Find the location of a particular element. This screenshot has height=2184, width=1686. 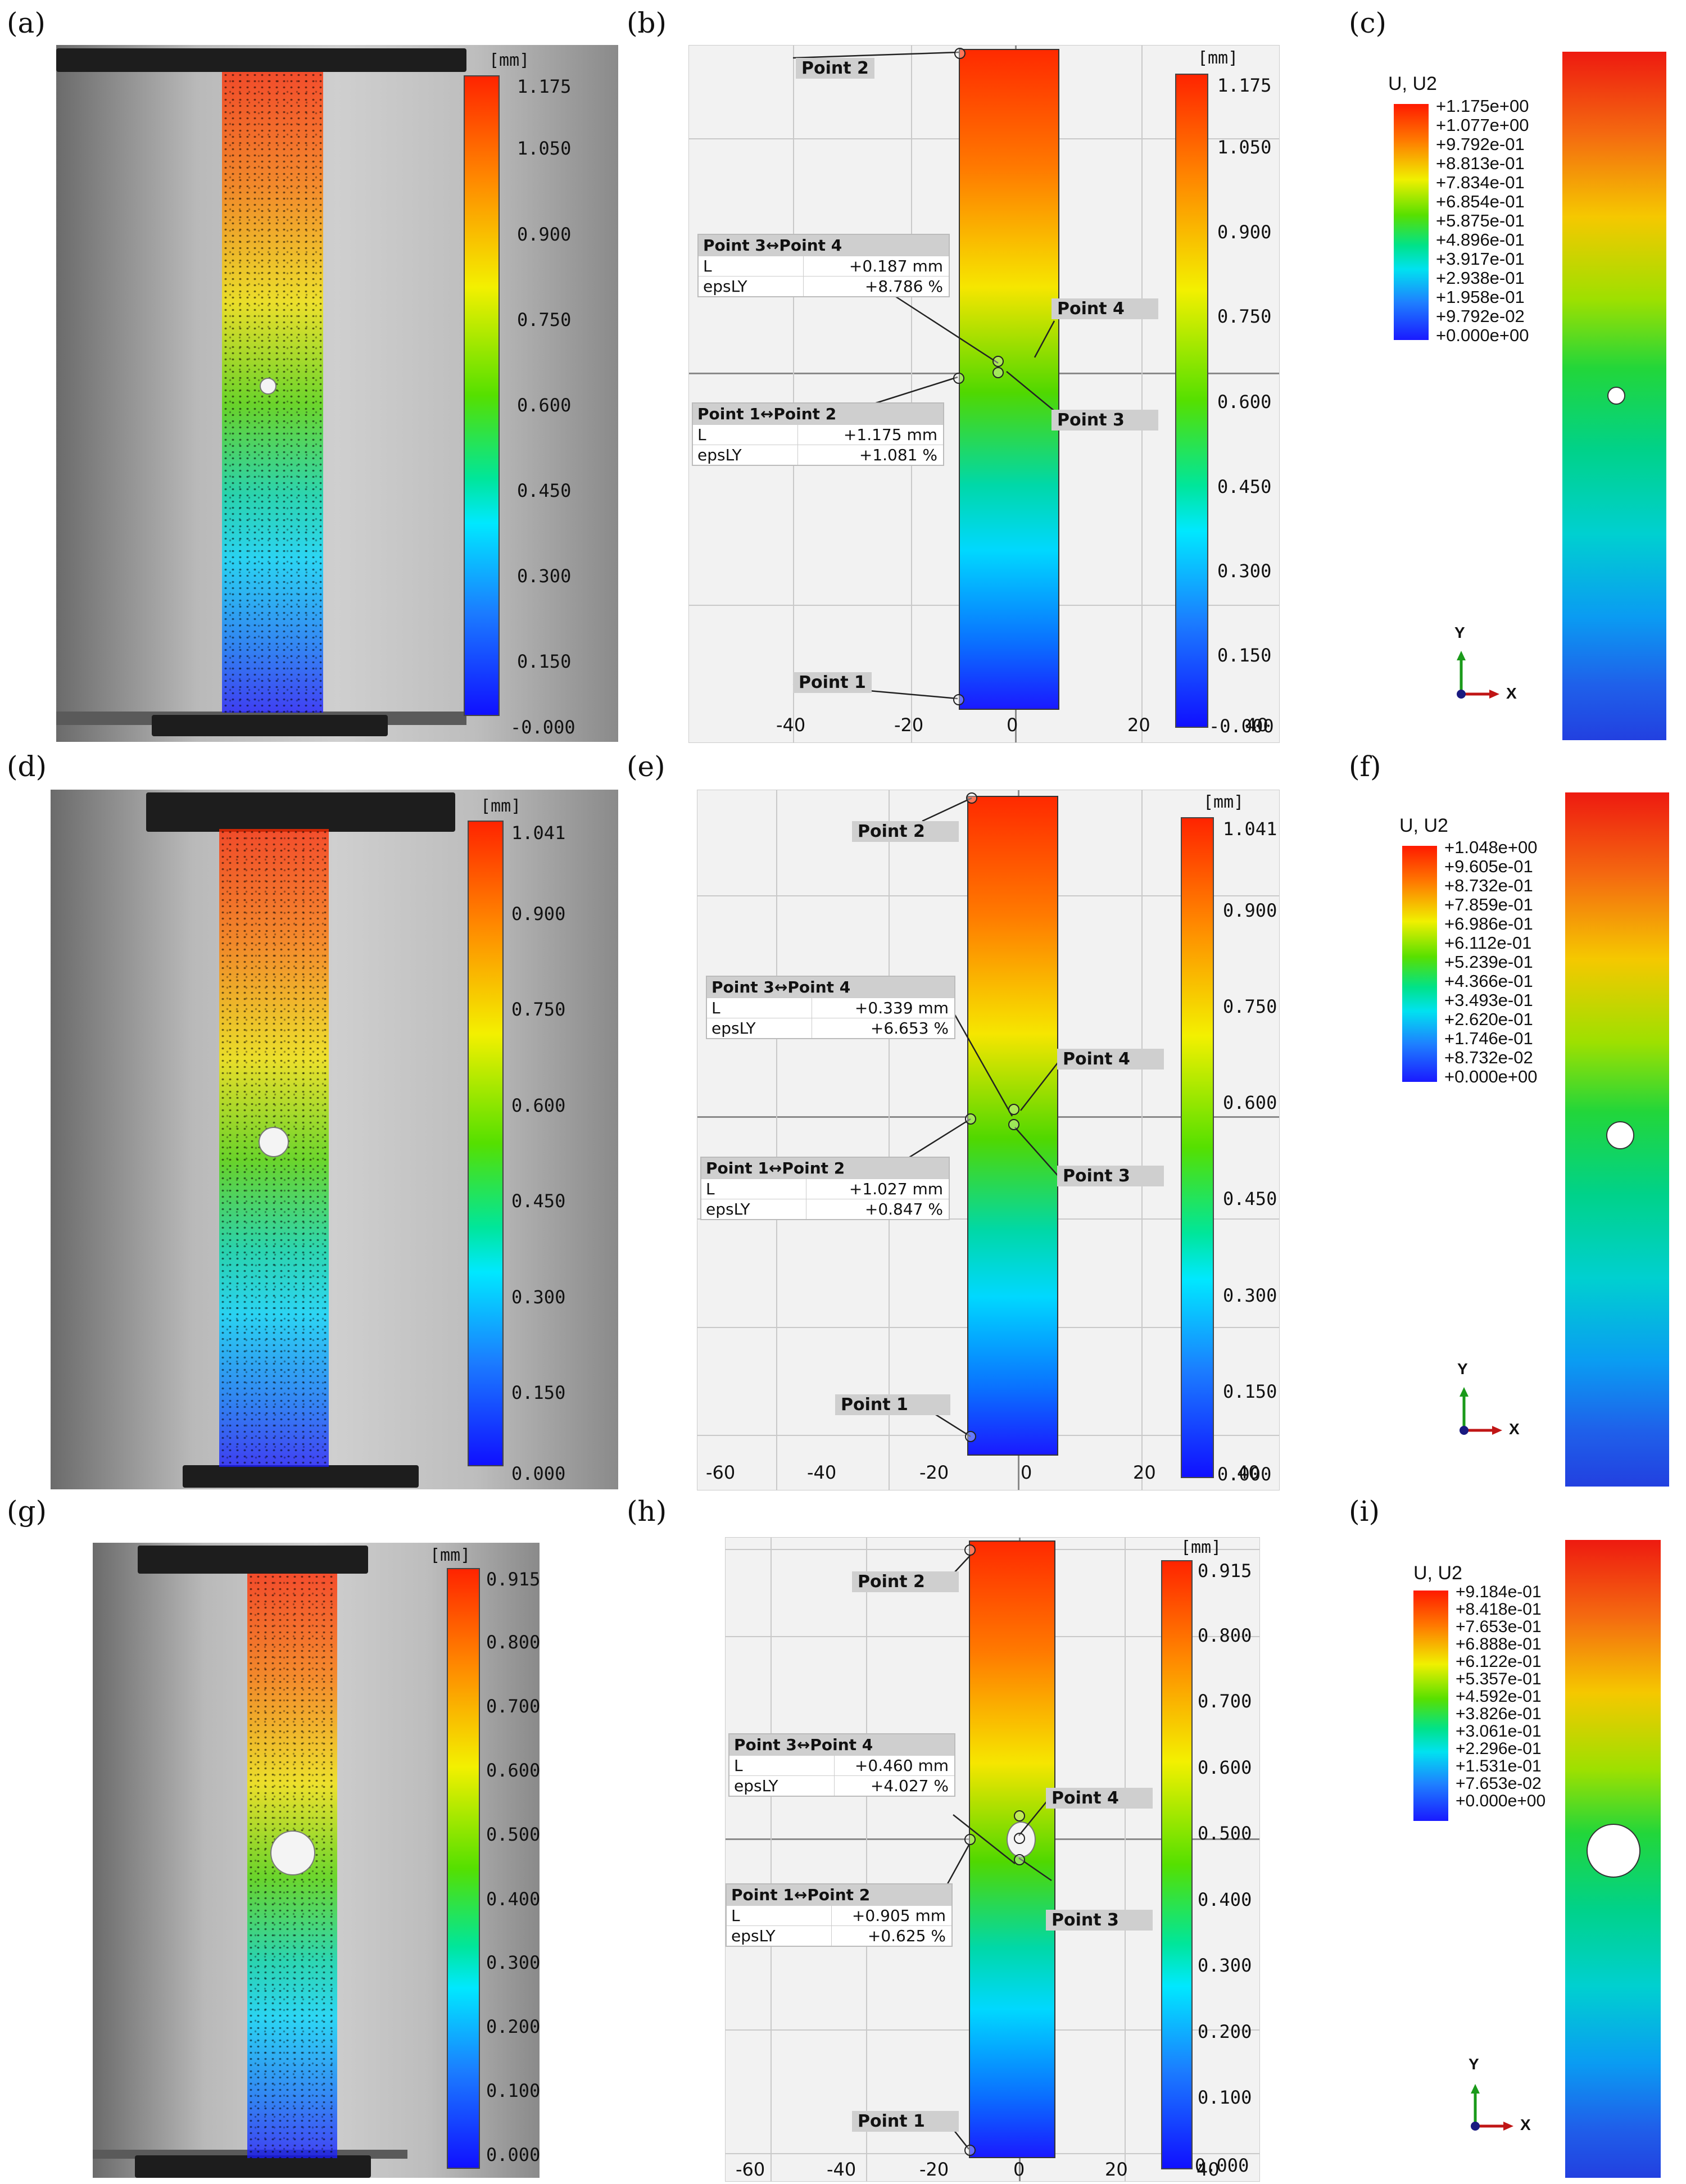

length-value: +1.175 mm is located at coordinates (890, 434).